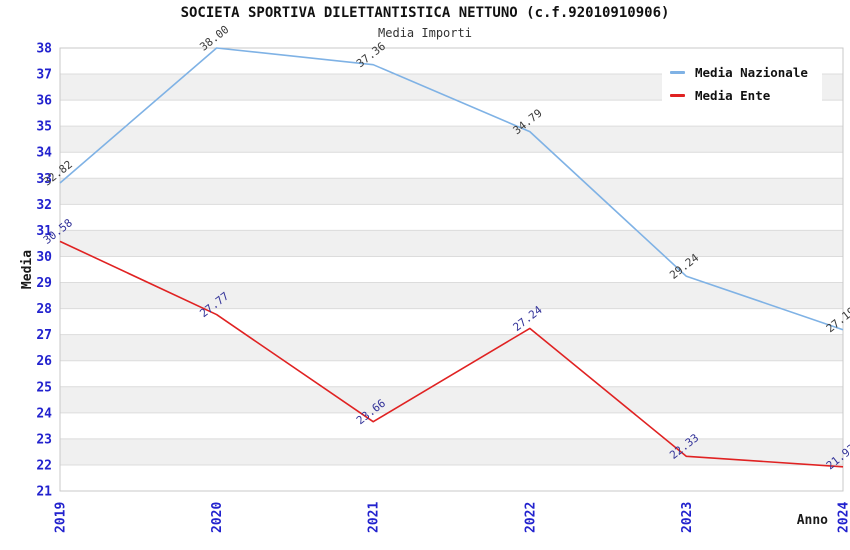 The width and height of the screenshot is (850, 550). I want to click on x-tick-label: 2024, so click(843, 517).